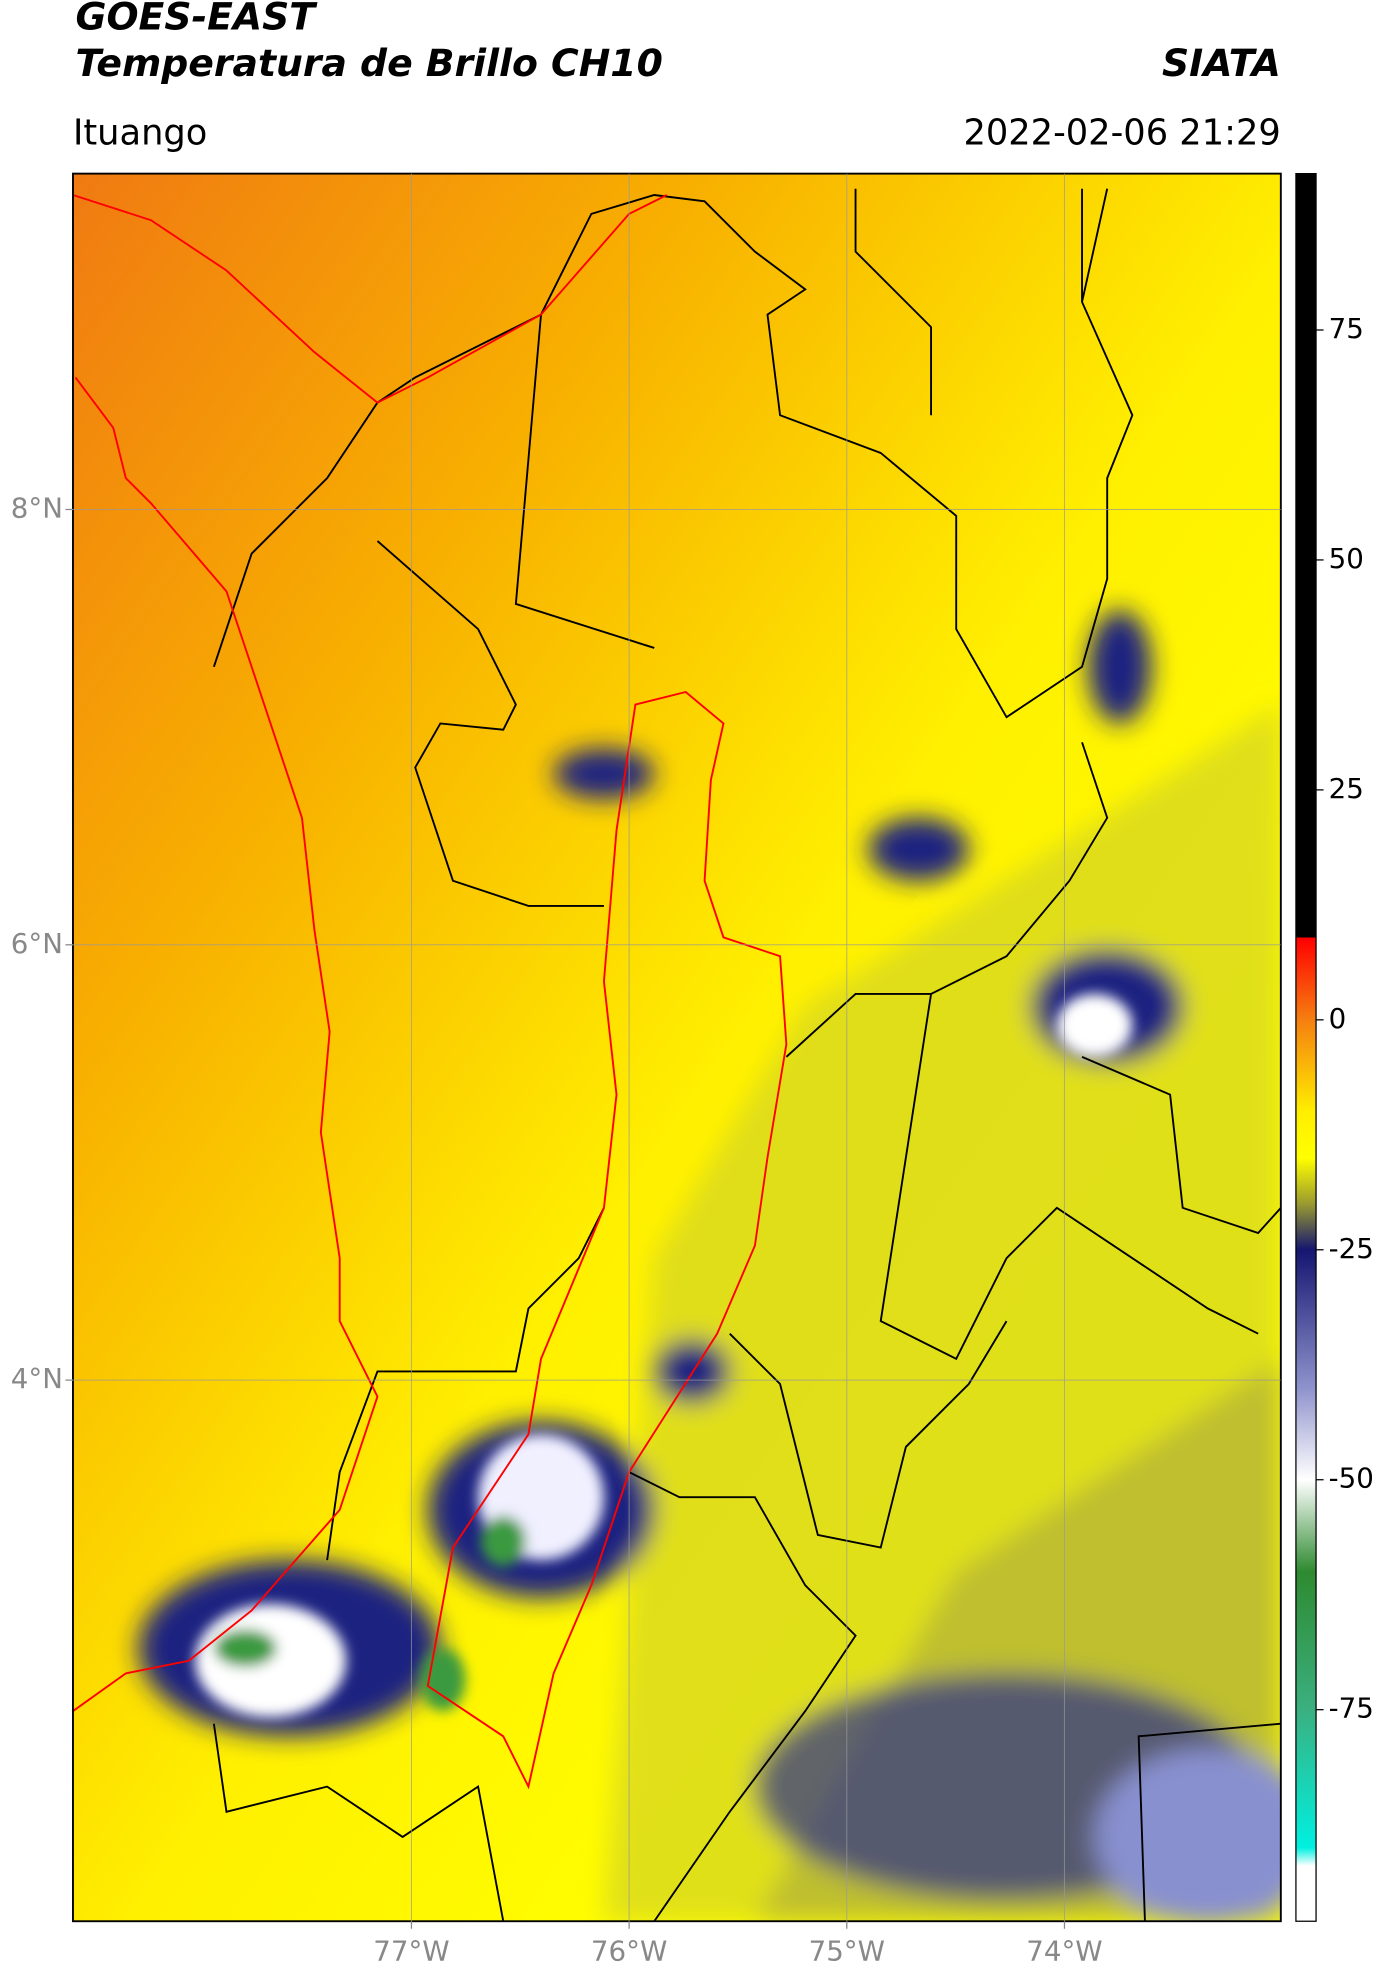  What do you see at coordinates (37, 943) in the screenshot?
I see `y-tick-label: 6°N` at bounding box center [37, 943].